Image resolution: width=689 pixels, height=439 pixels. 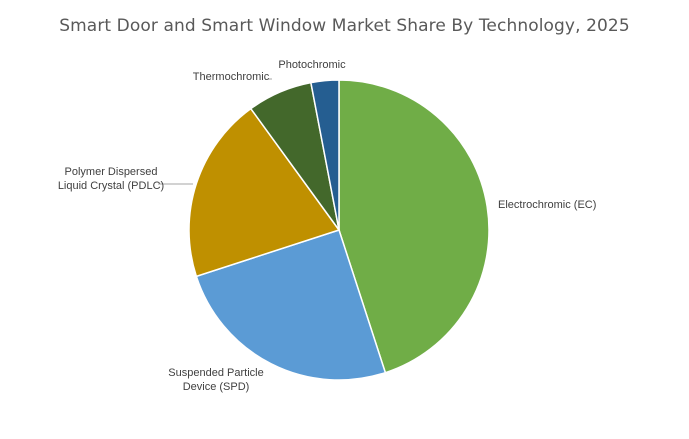 I want to click on data-label-thermochromic: Thermochromic, so click(x=231, y=77).